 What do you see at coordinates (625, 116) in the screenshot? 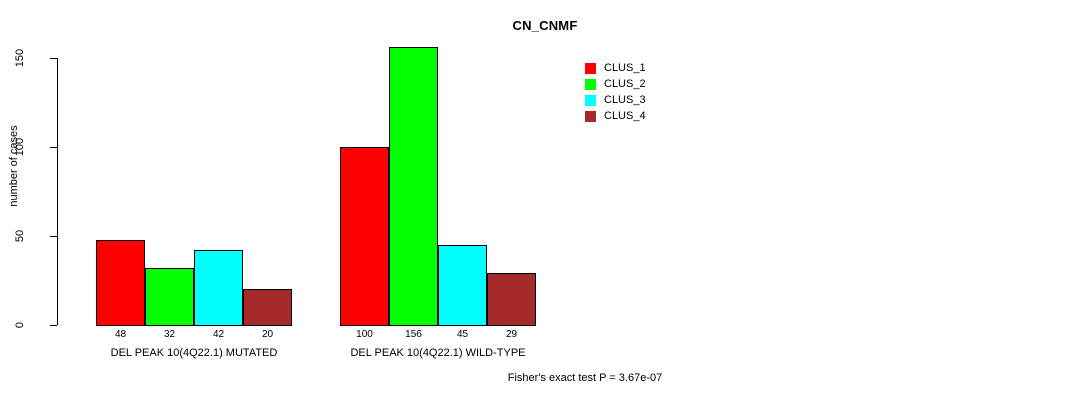
I see `legend-item-label: CLUS_4` at bounding box center [625, 116].